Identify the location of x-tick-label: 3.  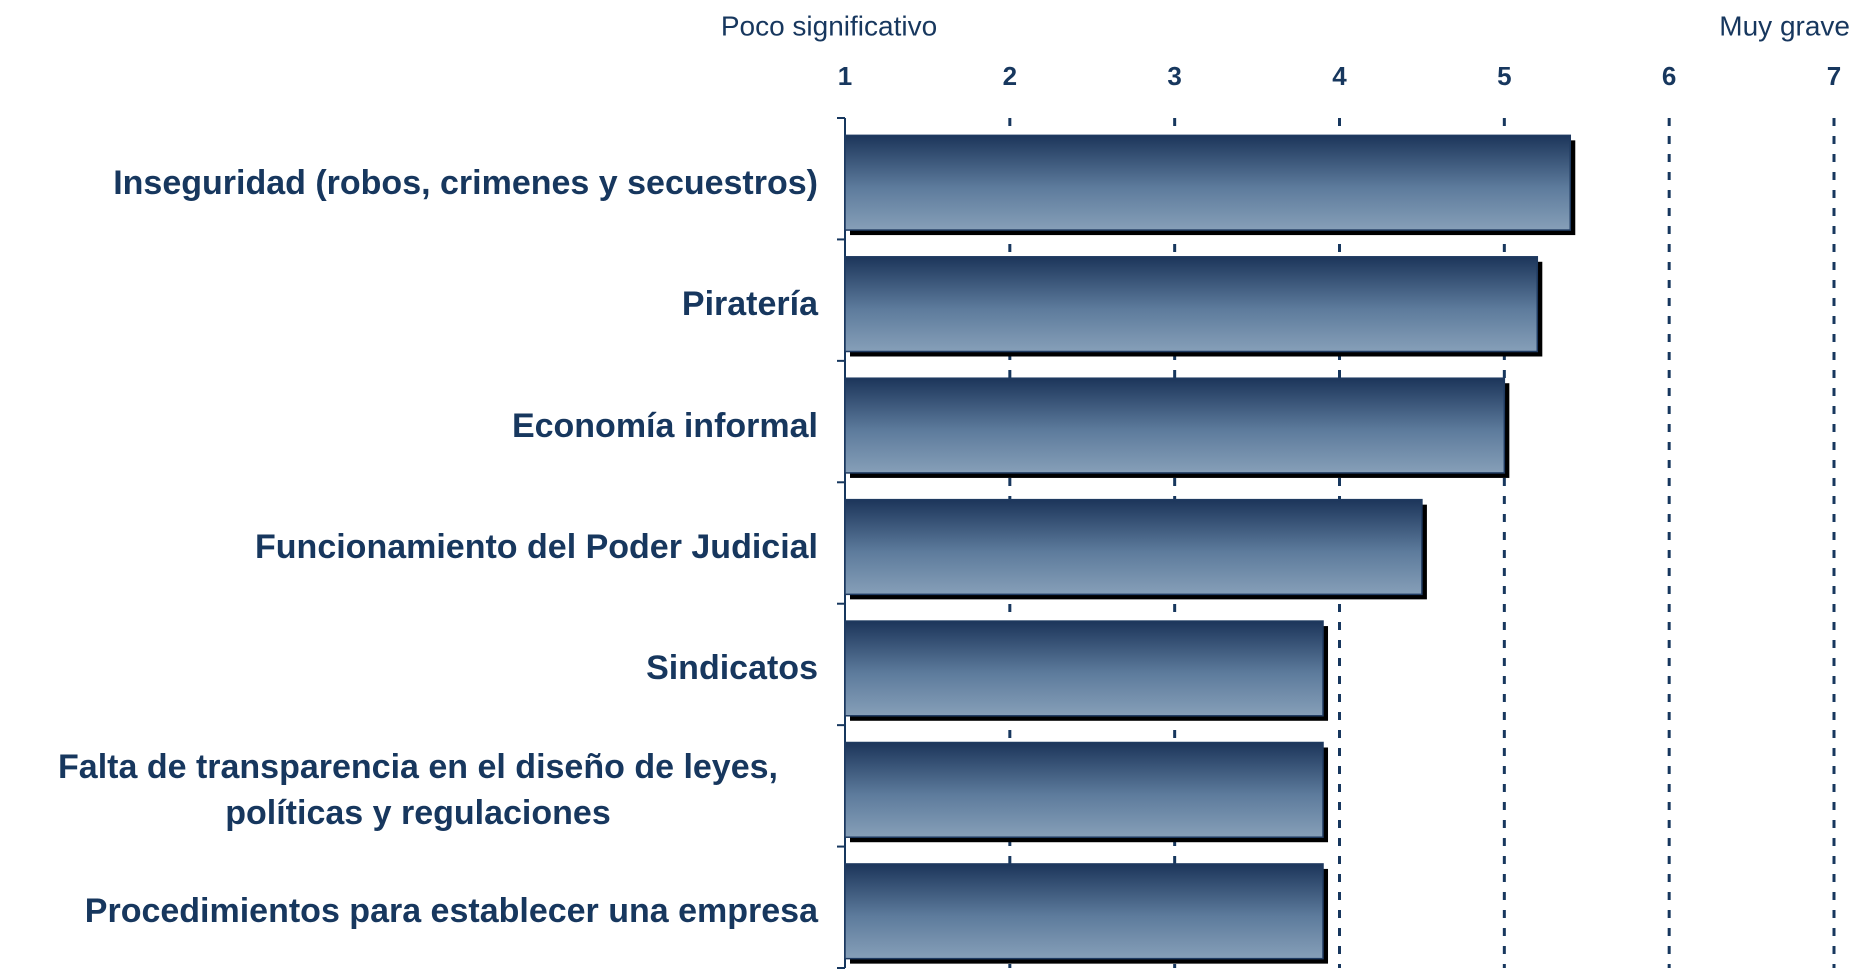
(1174, 76).